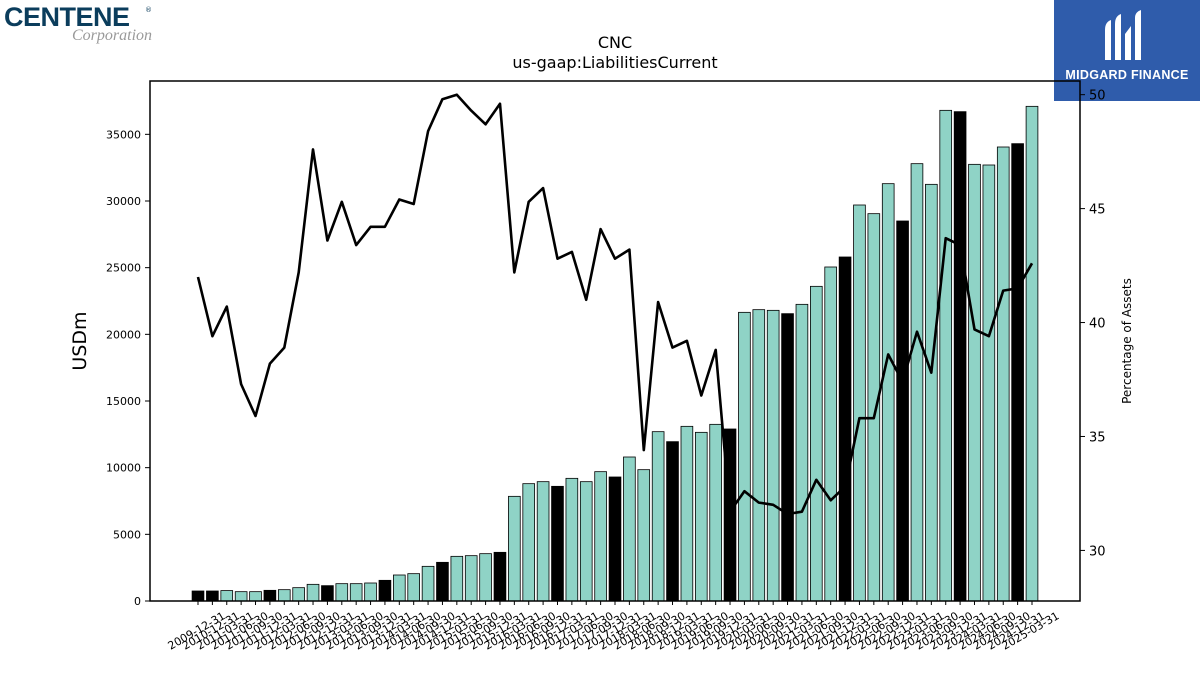 Image resolution: width=1200 pixels, height=675 pixels. What do you see at coordinates (137, 601) in the screenshot?
I see `y-tick-label: 0` at bounding box center [137, 601].